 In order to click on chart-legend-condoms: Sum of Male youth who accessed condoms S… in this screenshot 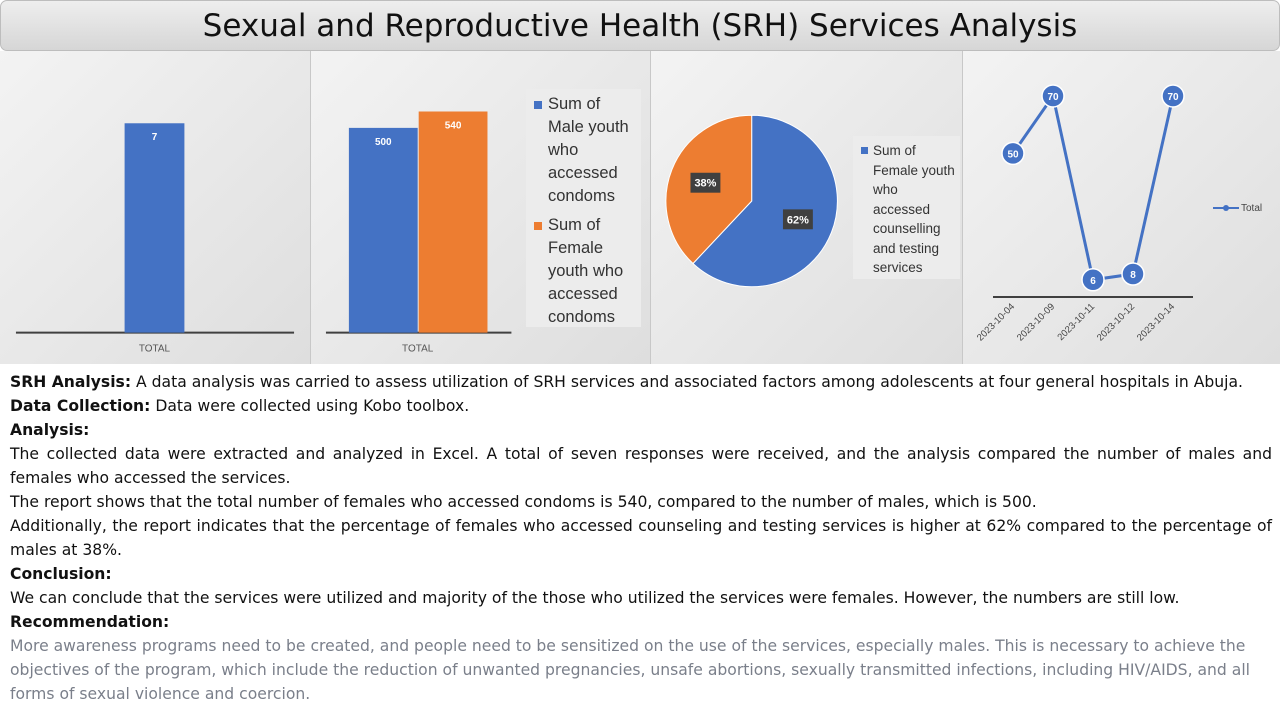, I will do `click(583, 208)`.